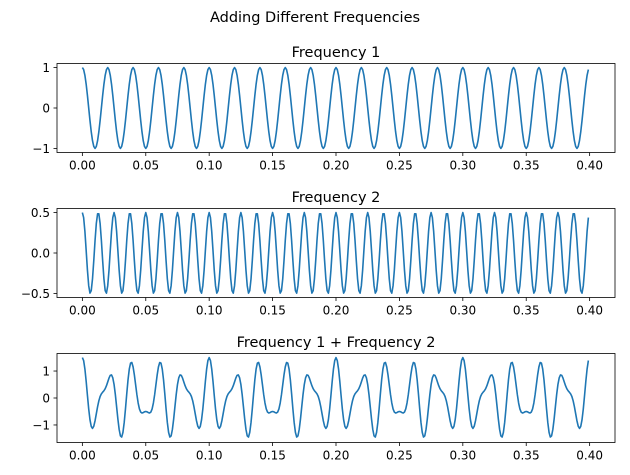 This screenshot has width=630, height=475. Describe the element at coordinates (209, 456) in the screenshot. I see `subplot-3-xtick-label: 0.10` at that location.